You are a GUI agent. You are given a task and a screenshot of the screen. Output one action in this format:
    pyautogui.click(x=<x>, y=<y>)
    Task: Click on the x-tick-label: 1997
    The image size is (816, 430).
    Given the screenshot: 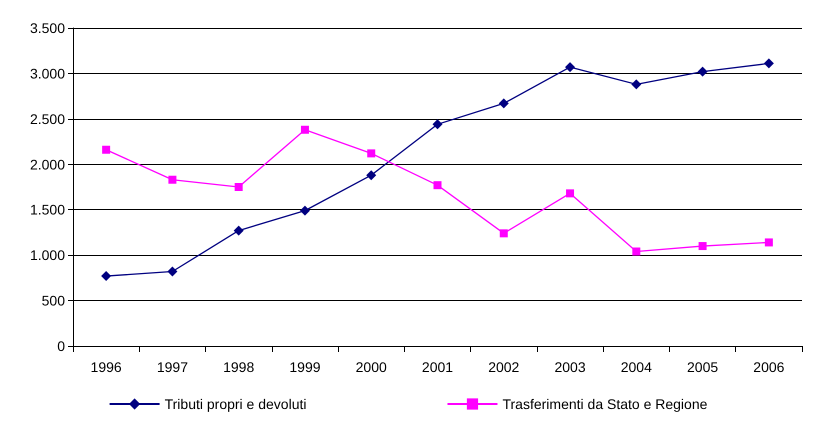 What is the action you would take?
    pyautogui.click(x=172, y=367)
    